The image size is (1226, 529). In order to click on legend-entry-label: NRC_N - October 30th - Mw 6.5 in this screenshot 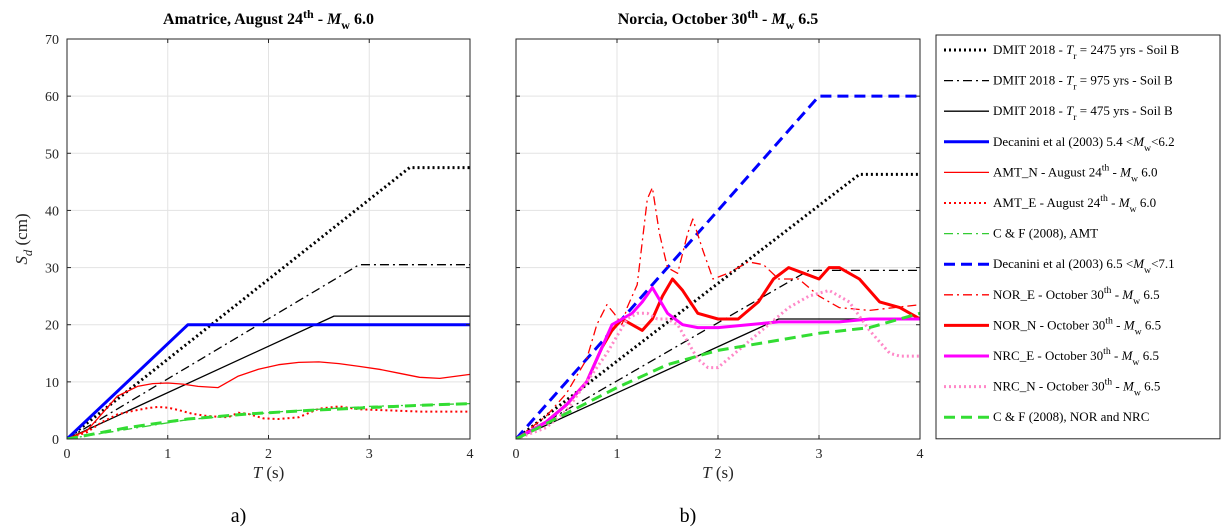, I will do `click(1076, 388)`.